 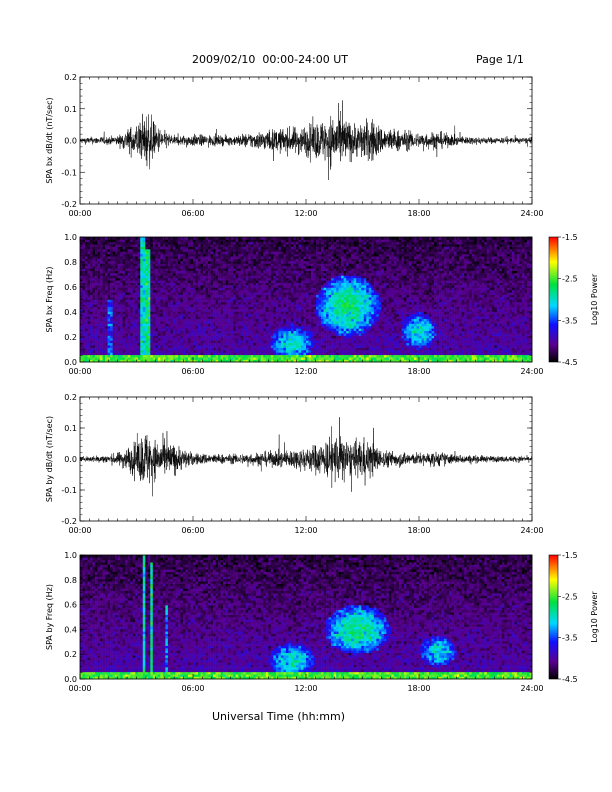 What do you see at coordinates (305, 213) in the screenshot?
I see `x-tick-label: 12:00` at bounding box center [305, 213].